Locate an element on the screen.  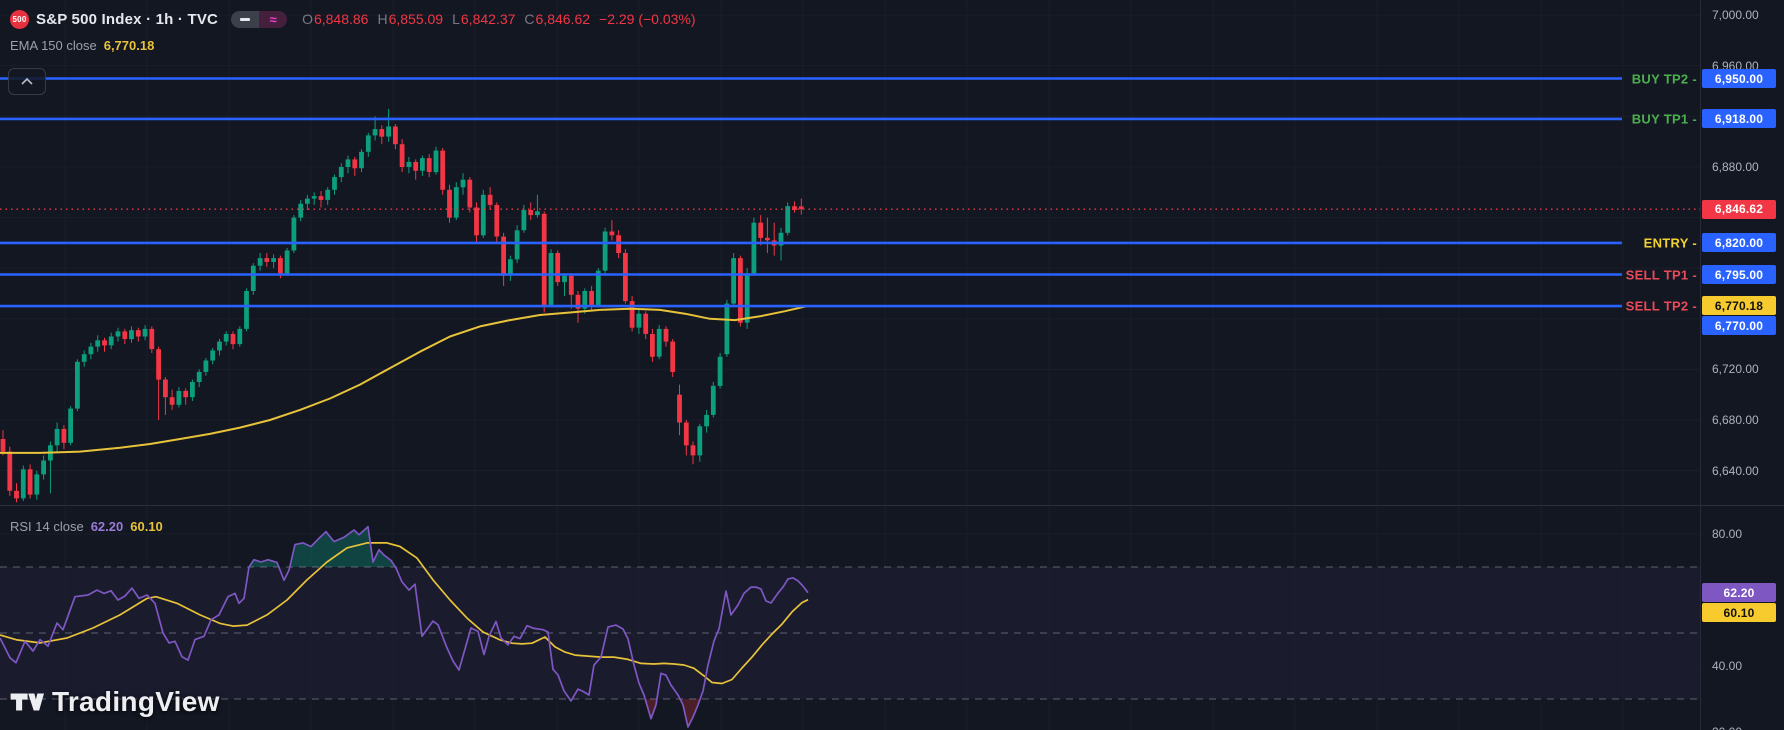
ema-150-line is located at coordinates (404, 379).